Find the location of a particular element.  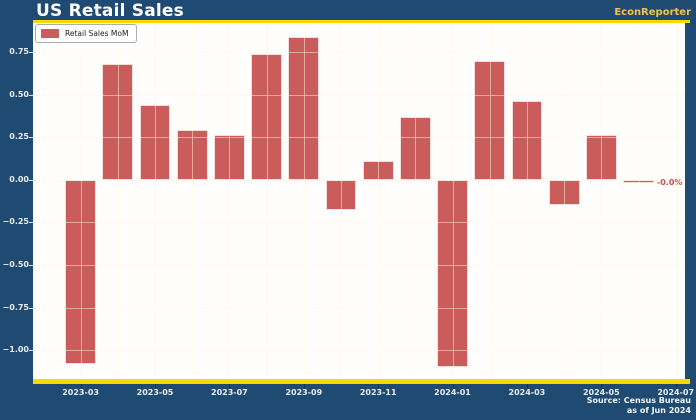

source-note: Source: Census Bureau as of Jun 2024 is located at coordinates (639, 405).